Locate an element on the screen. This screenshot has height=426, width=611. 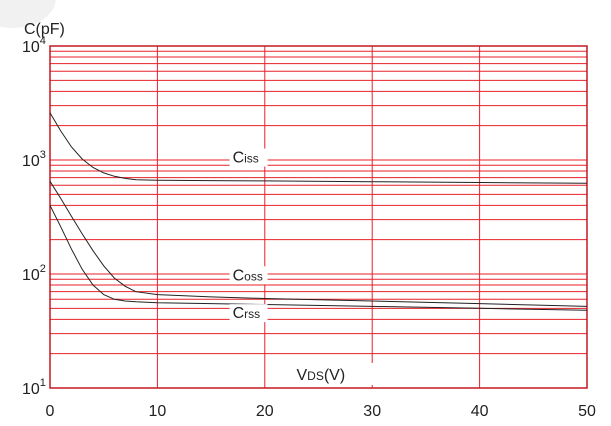
y-tick-label: 10¹ is located at coordinates (34, 387).